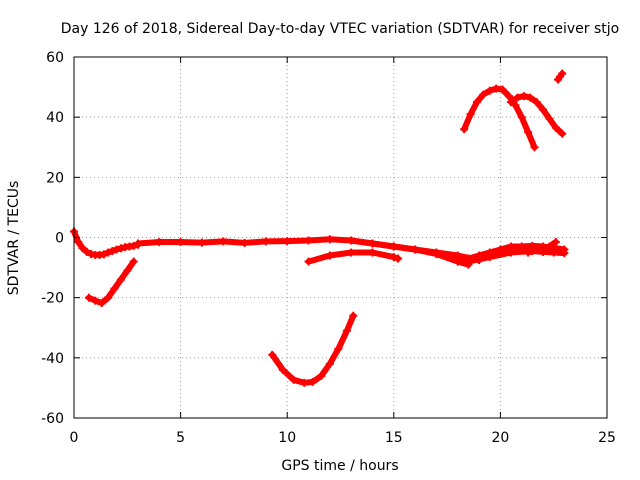  I want to click on x-tick-label: 10, so click(287, 438).